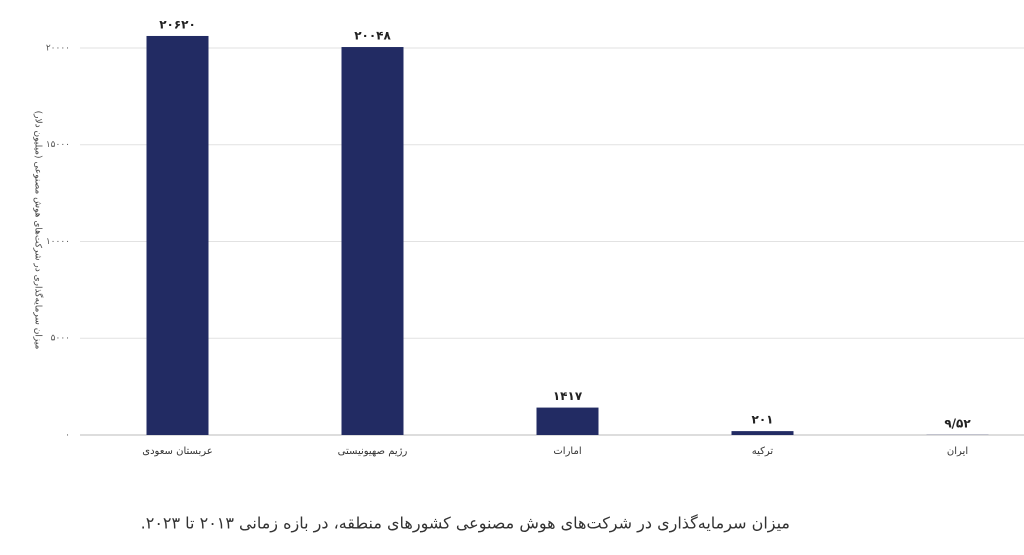 The height and width of the screenshot is (555, 1024). What do you see at coordinates (763, 451) in the screenshot?
I see `x-tick-label: ترکیه` at bounding box center [763, 451].